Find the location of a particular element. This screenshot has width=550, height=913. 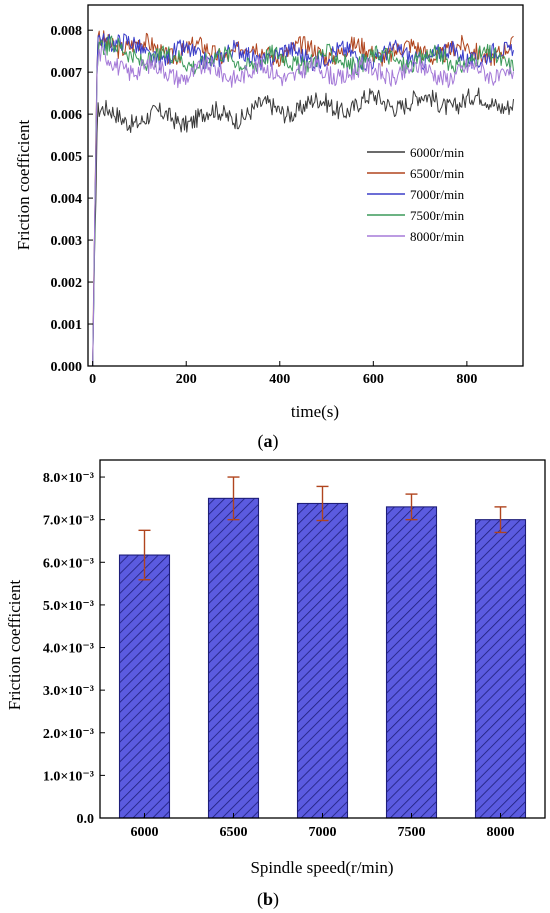

chart-a-y-tick-label: 0.002 is located at coordinates (67, 283).